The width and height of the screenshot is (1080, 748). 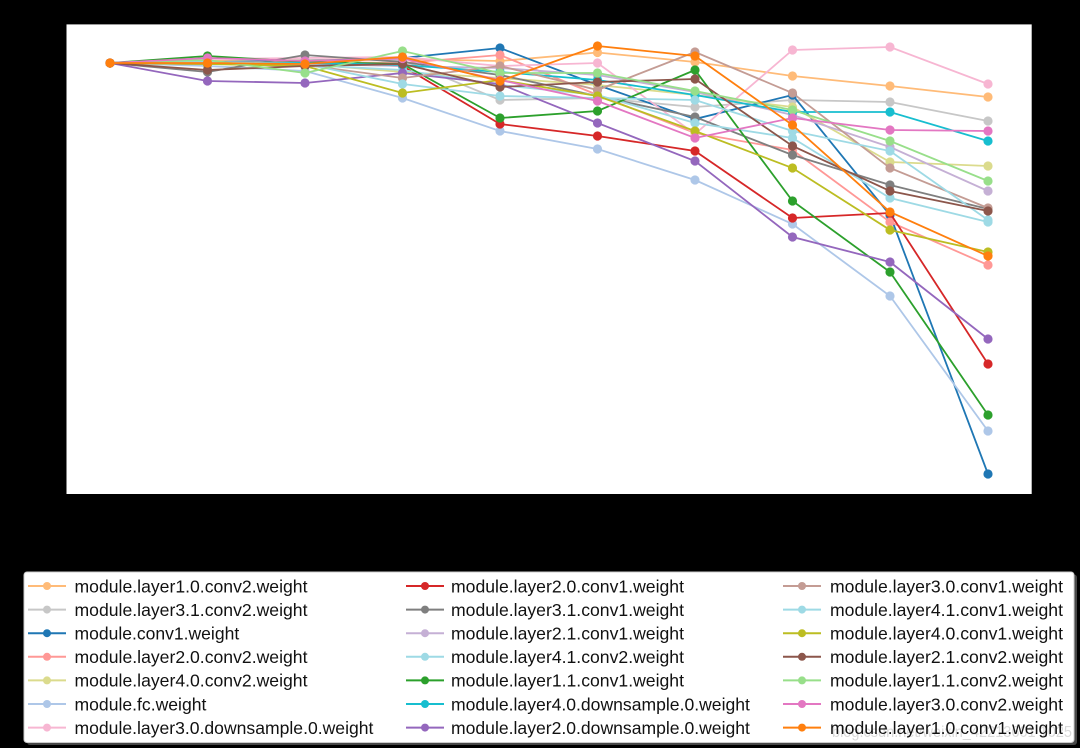 I want to click on svg-text:module.layer4.0.downsample.0.w: module.layer4.0.downsample.0.weight, so click(x=600, y=704).